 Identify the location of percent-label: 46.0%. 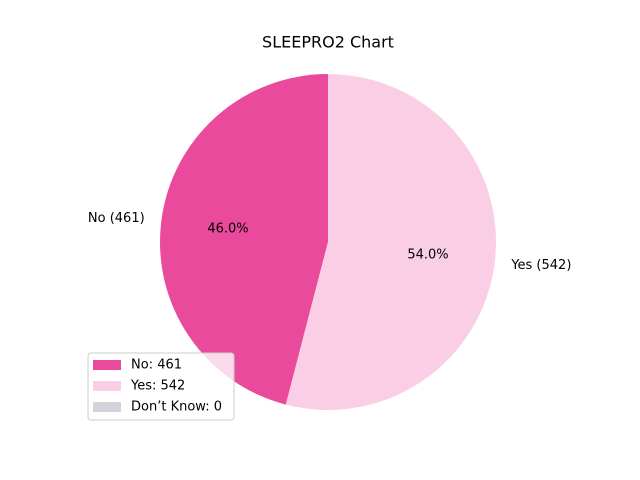
(227, 229).